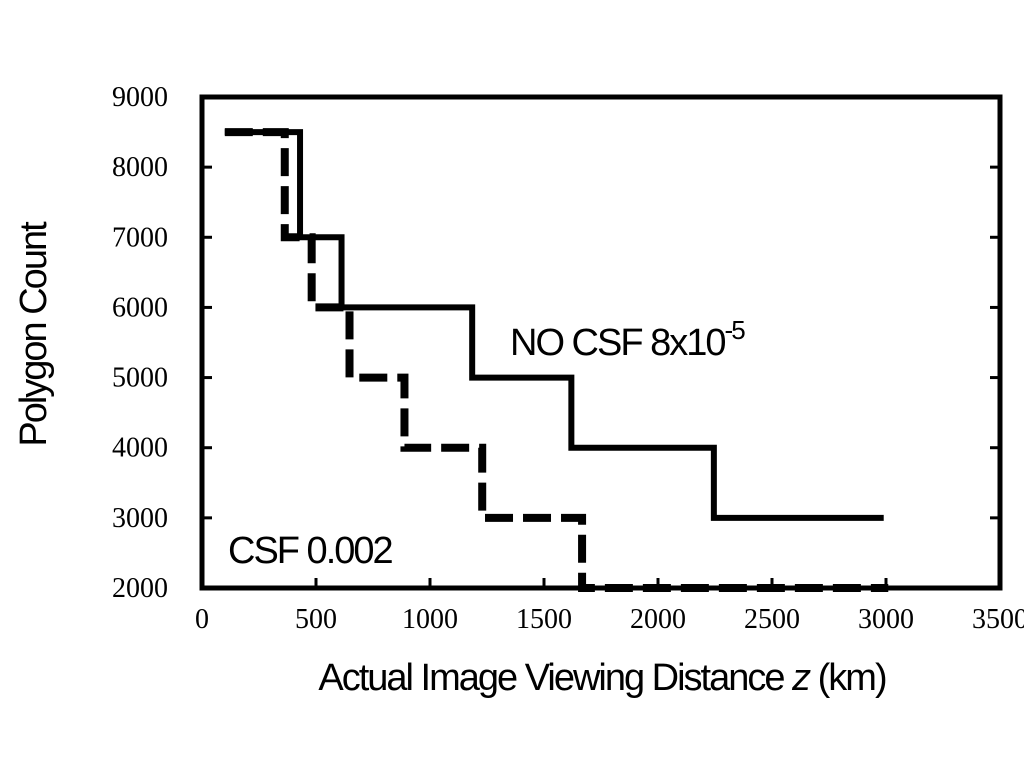 The image size is (1024, 768). Describe the element at coordinates (617, 343) in the screenshot. I see `series-label-text: NO CSF 8x10` at that location.